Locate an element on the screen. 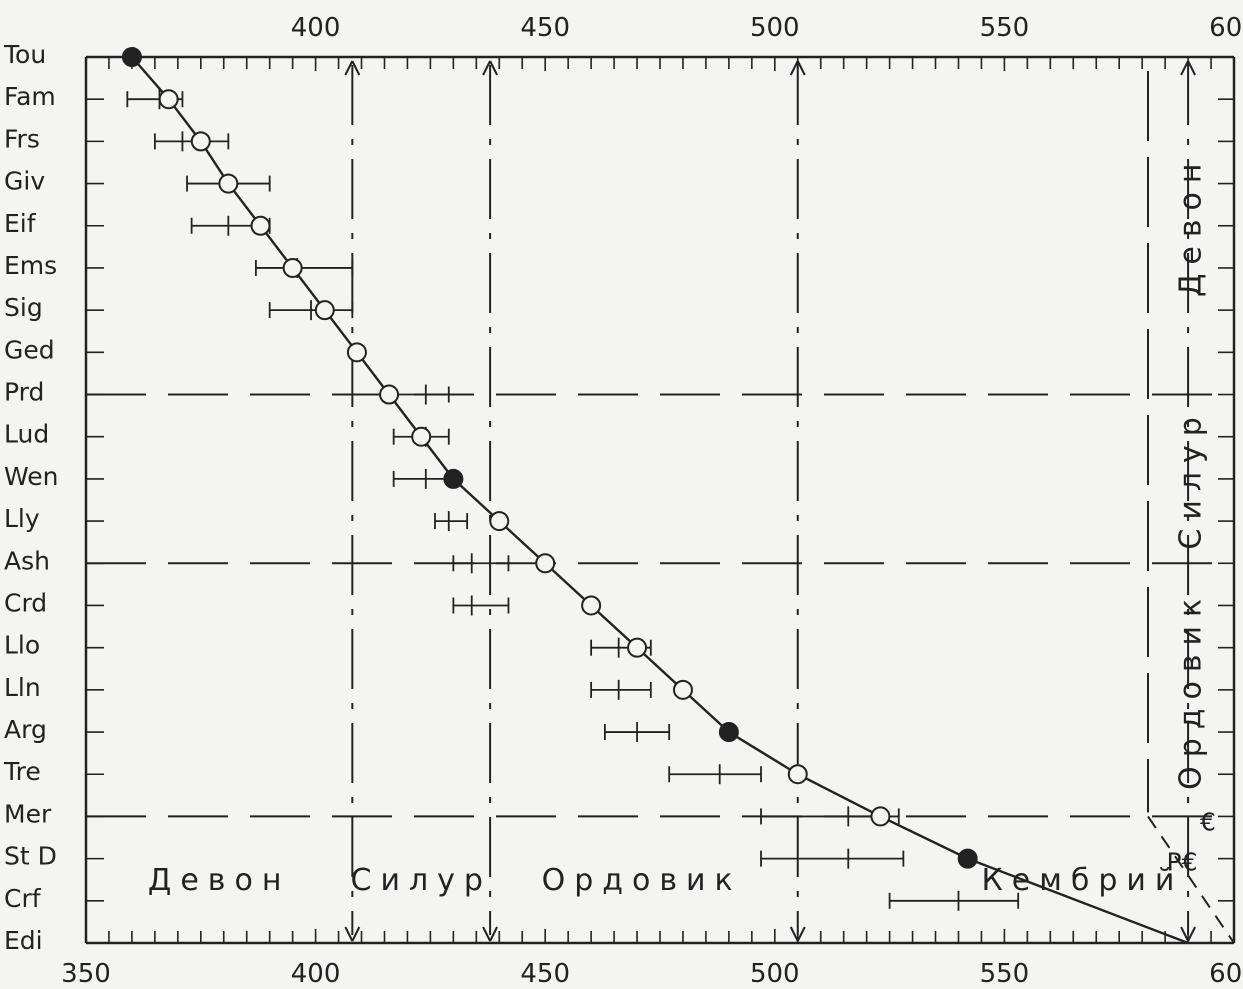  bottom-tick-label: 350 is located at coordinates (86, 974).